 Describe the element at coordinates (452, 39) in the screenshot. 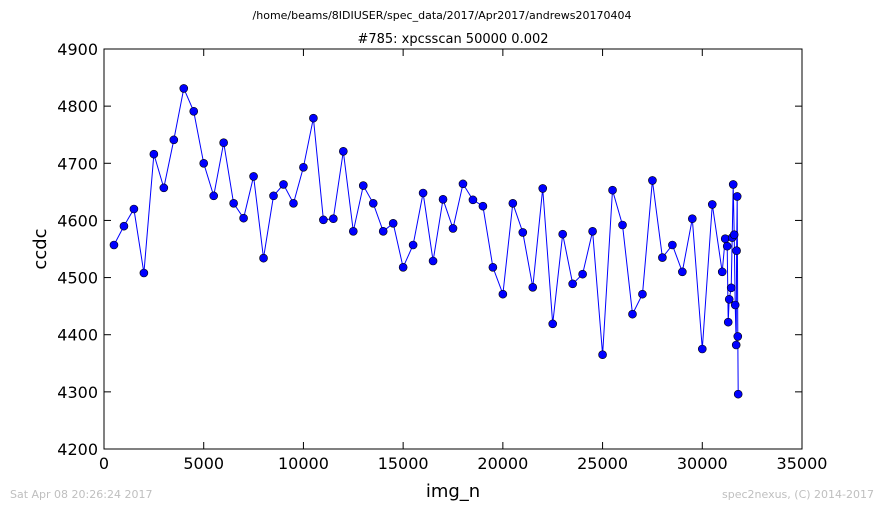

I see `chart-title: #785: xpcsscan 50000 0.002` at that location.